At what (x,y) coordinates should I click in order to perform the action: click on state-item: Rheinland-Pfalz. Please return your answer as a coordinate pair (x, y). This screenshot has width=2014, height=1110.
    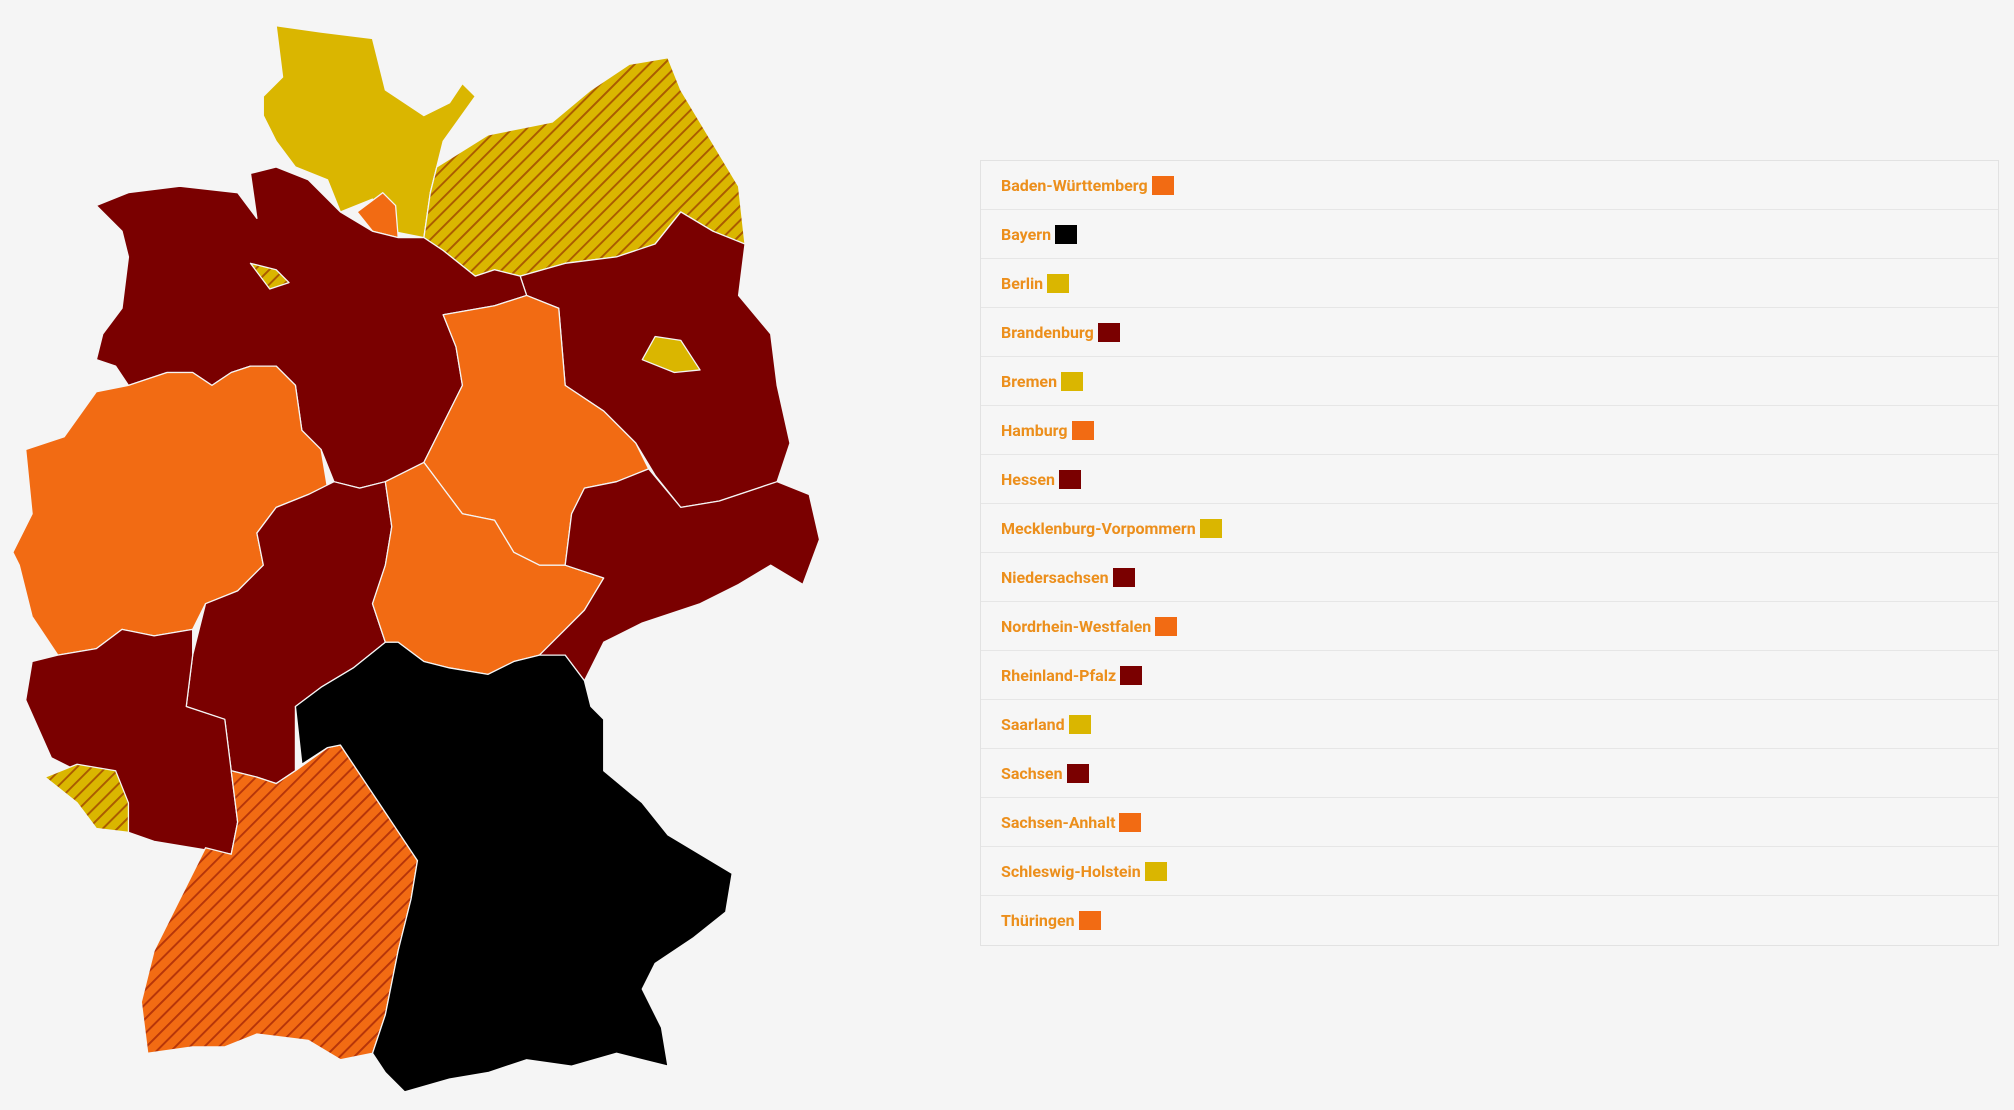
    Looking at the image, I should click on (1489, 675).